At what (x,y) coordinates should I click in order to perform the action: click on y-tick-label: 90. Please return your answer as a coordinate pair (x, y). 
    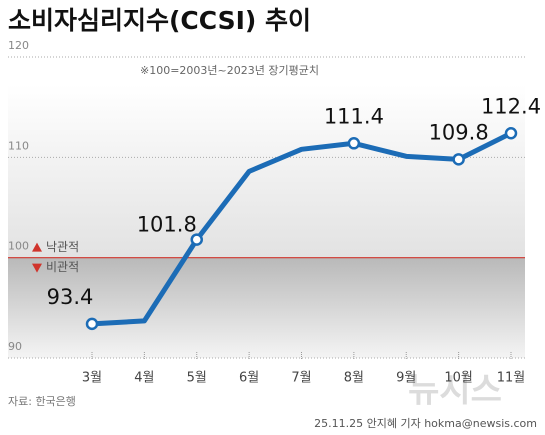
    Looking at the image, I should click on (15, 346).